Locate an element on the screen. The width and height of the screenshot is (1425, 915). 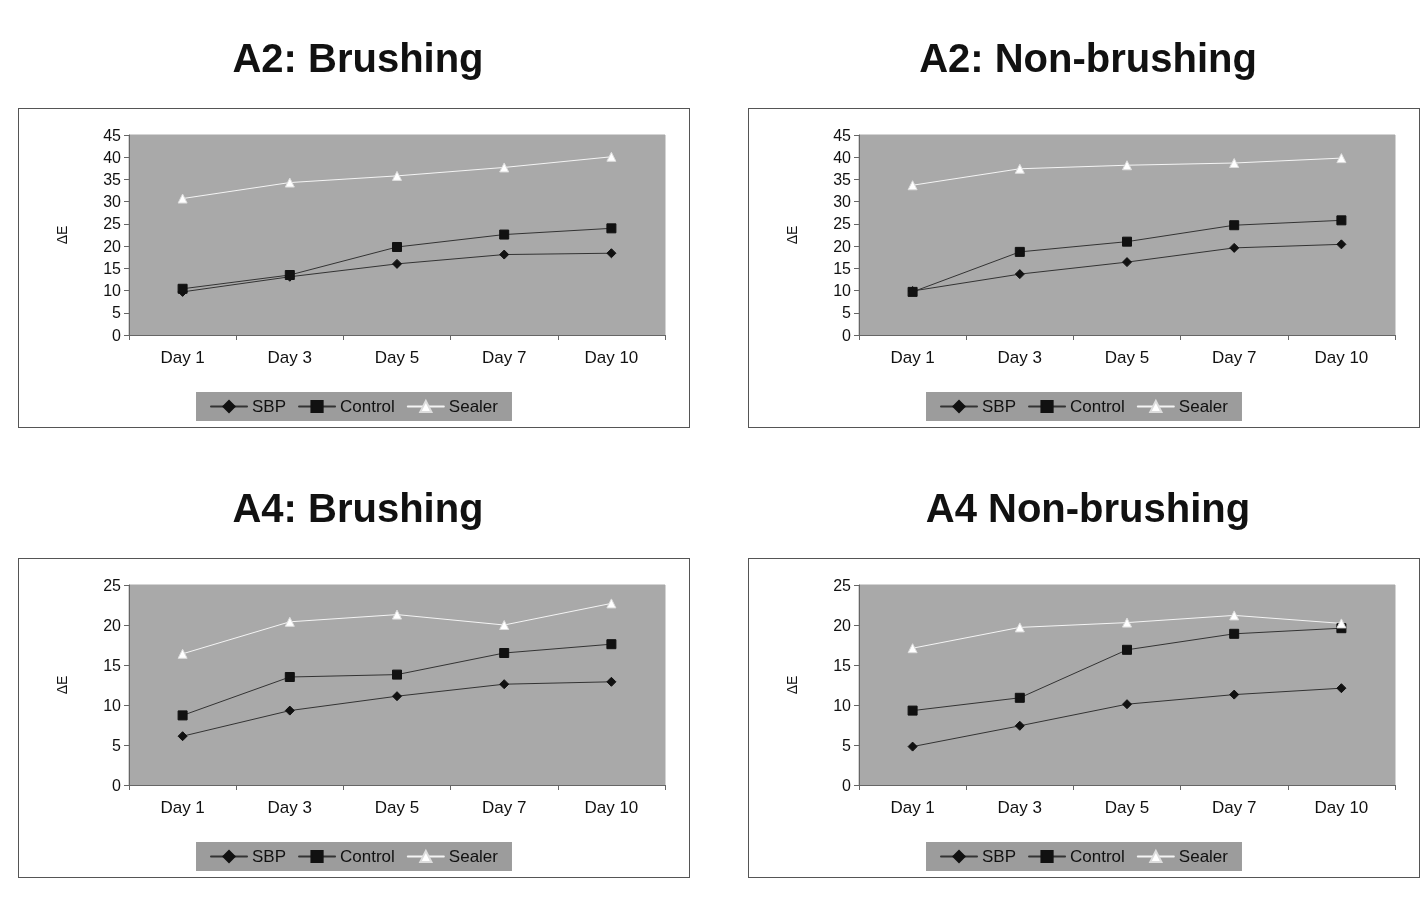
chart-title: A2: Non-brushing is located at coordinates (1088, 58).